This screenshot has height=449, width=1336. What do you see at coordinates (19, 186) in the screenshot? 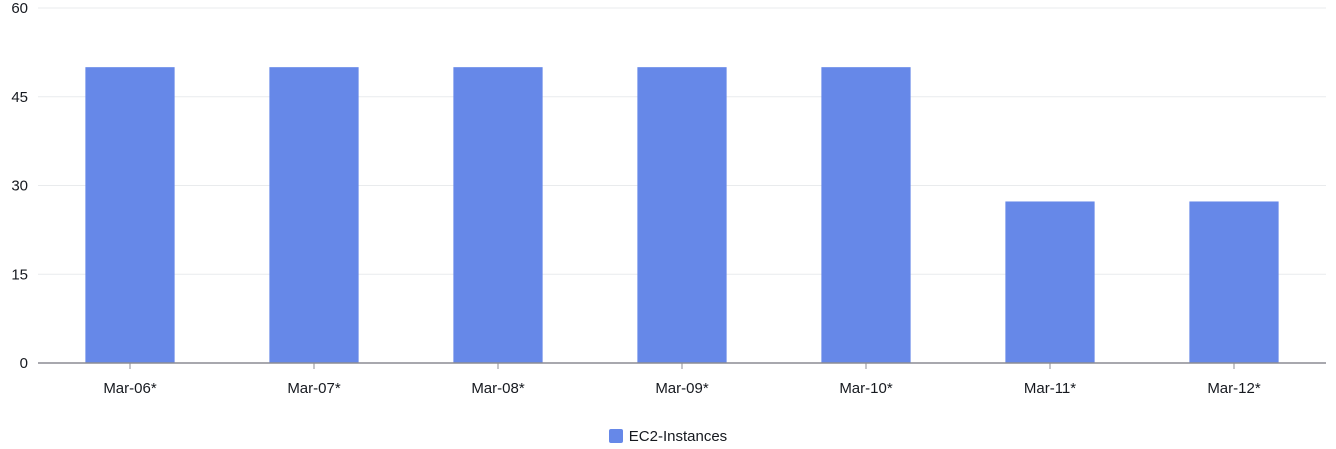
I see `y-tick-label: 30` at bounding box center [19, 186].